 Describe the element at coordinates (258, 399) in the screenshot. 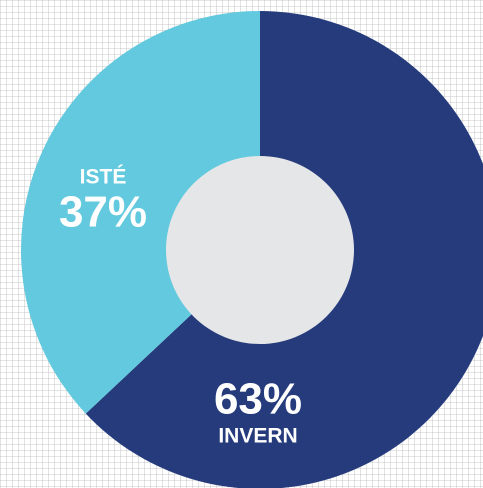

I see `value-label: 63%` at that location.